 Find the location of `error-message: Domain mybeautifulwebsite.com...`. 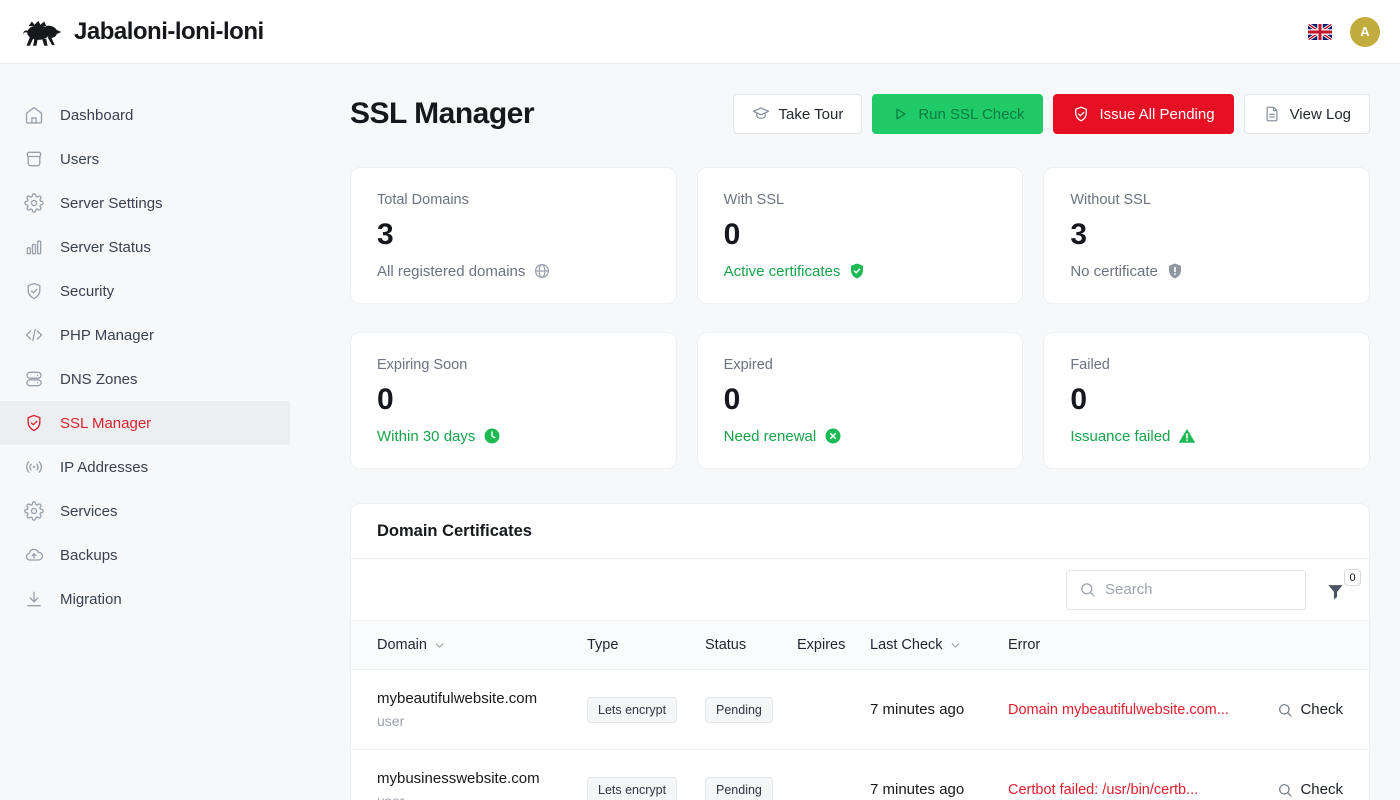

error-message: Domain mybeautifulwebsite.com... is located at coordinates (1118, 709).